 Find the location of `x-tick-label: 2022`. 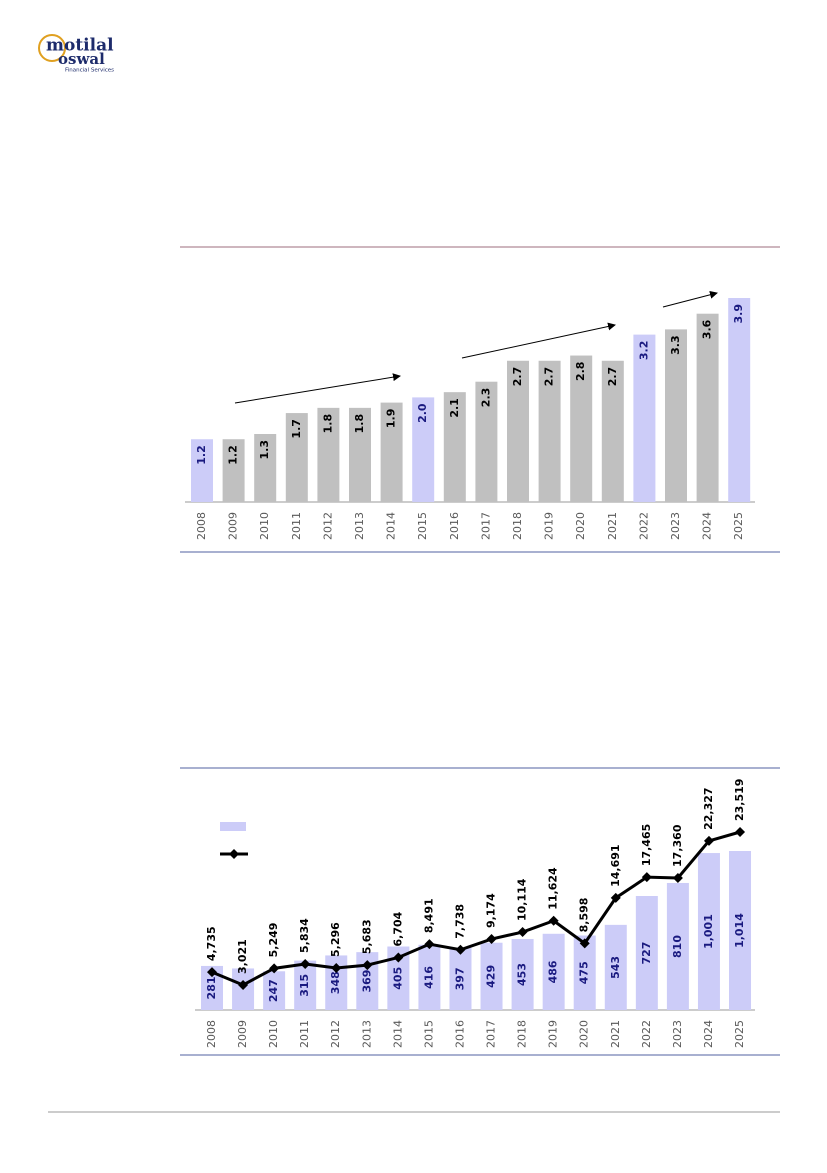

x-tick-label: 2022 is located at coordinates (646, 1034).